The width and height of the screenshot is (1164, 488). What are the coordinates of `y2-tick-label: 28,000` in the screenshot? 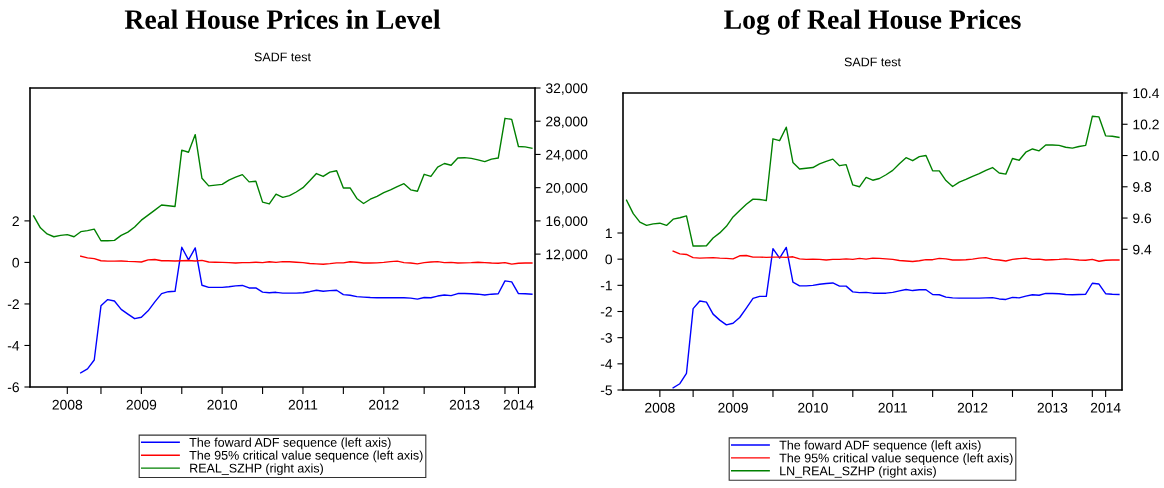 It's located at (567, 122).